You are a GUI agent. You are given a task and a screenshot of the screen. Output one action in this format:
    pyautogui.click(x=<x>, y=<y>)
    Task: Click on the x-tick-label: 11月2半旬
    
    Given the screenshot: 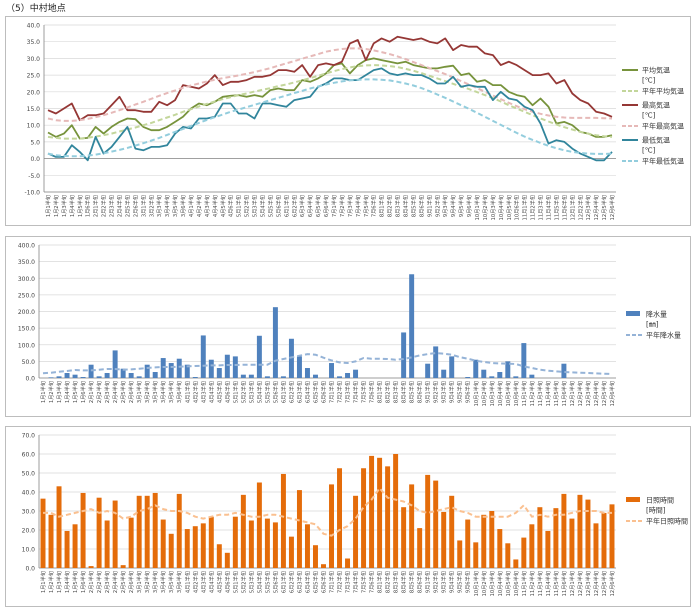 What is the action you would take?
    pyautogui.click(x=532, y=393)
    